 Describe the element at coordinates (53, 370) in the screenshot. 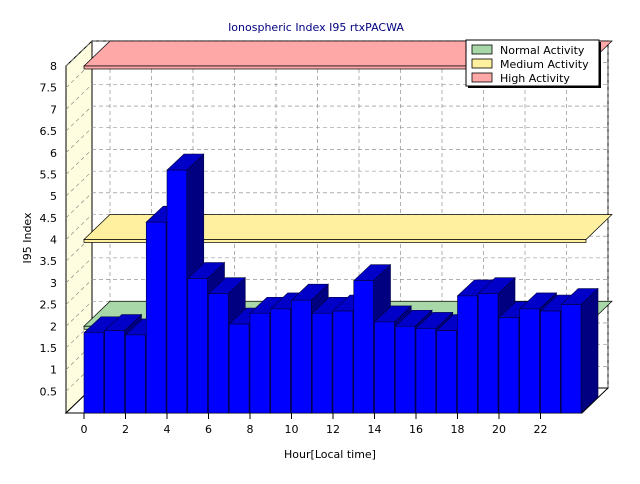

I see `y-tick-label: 1` at that location.